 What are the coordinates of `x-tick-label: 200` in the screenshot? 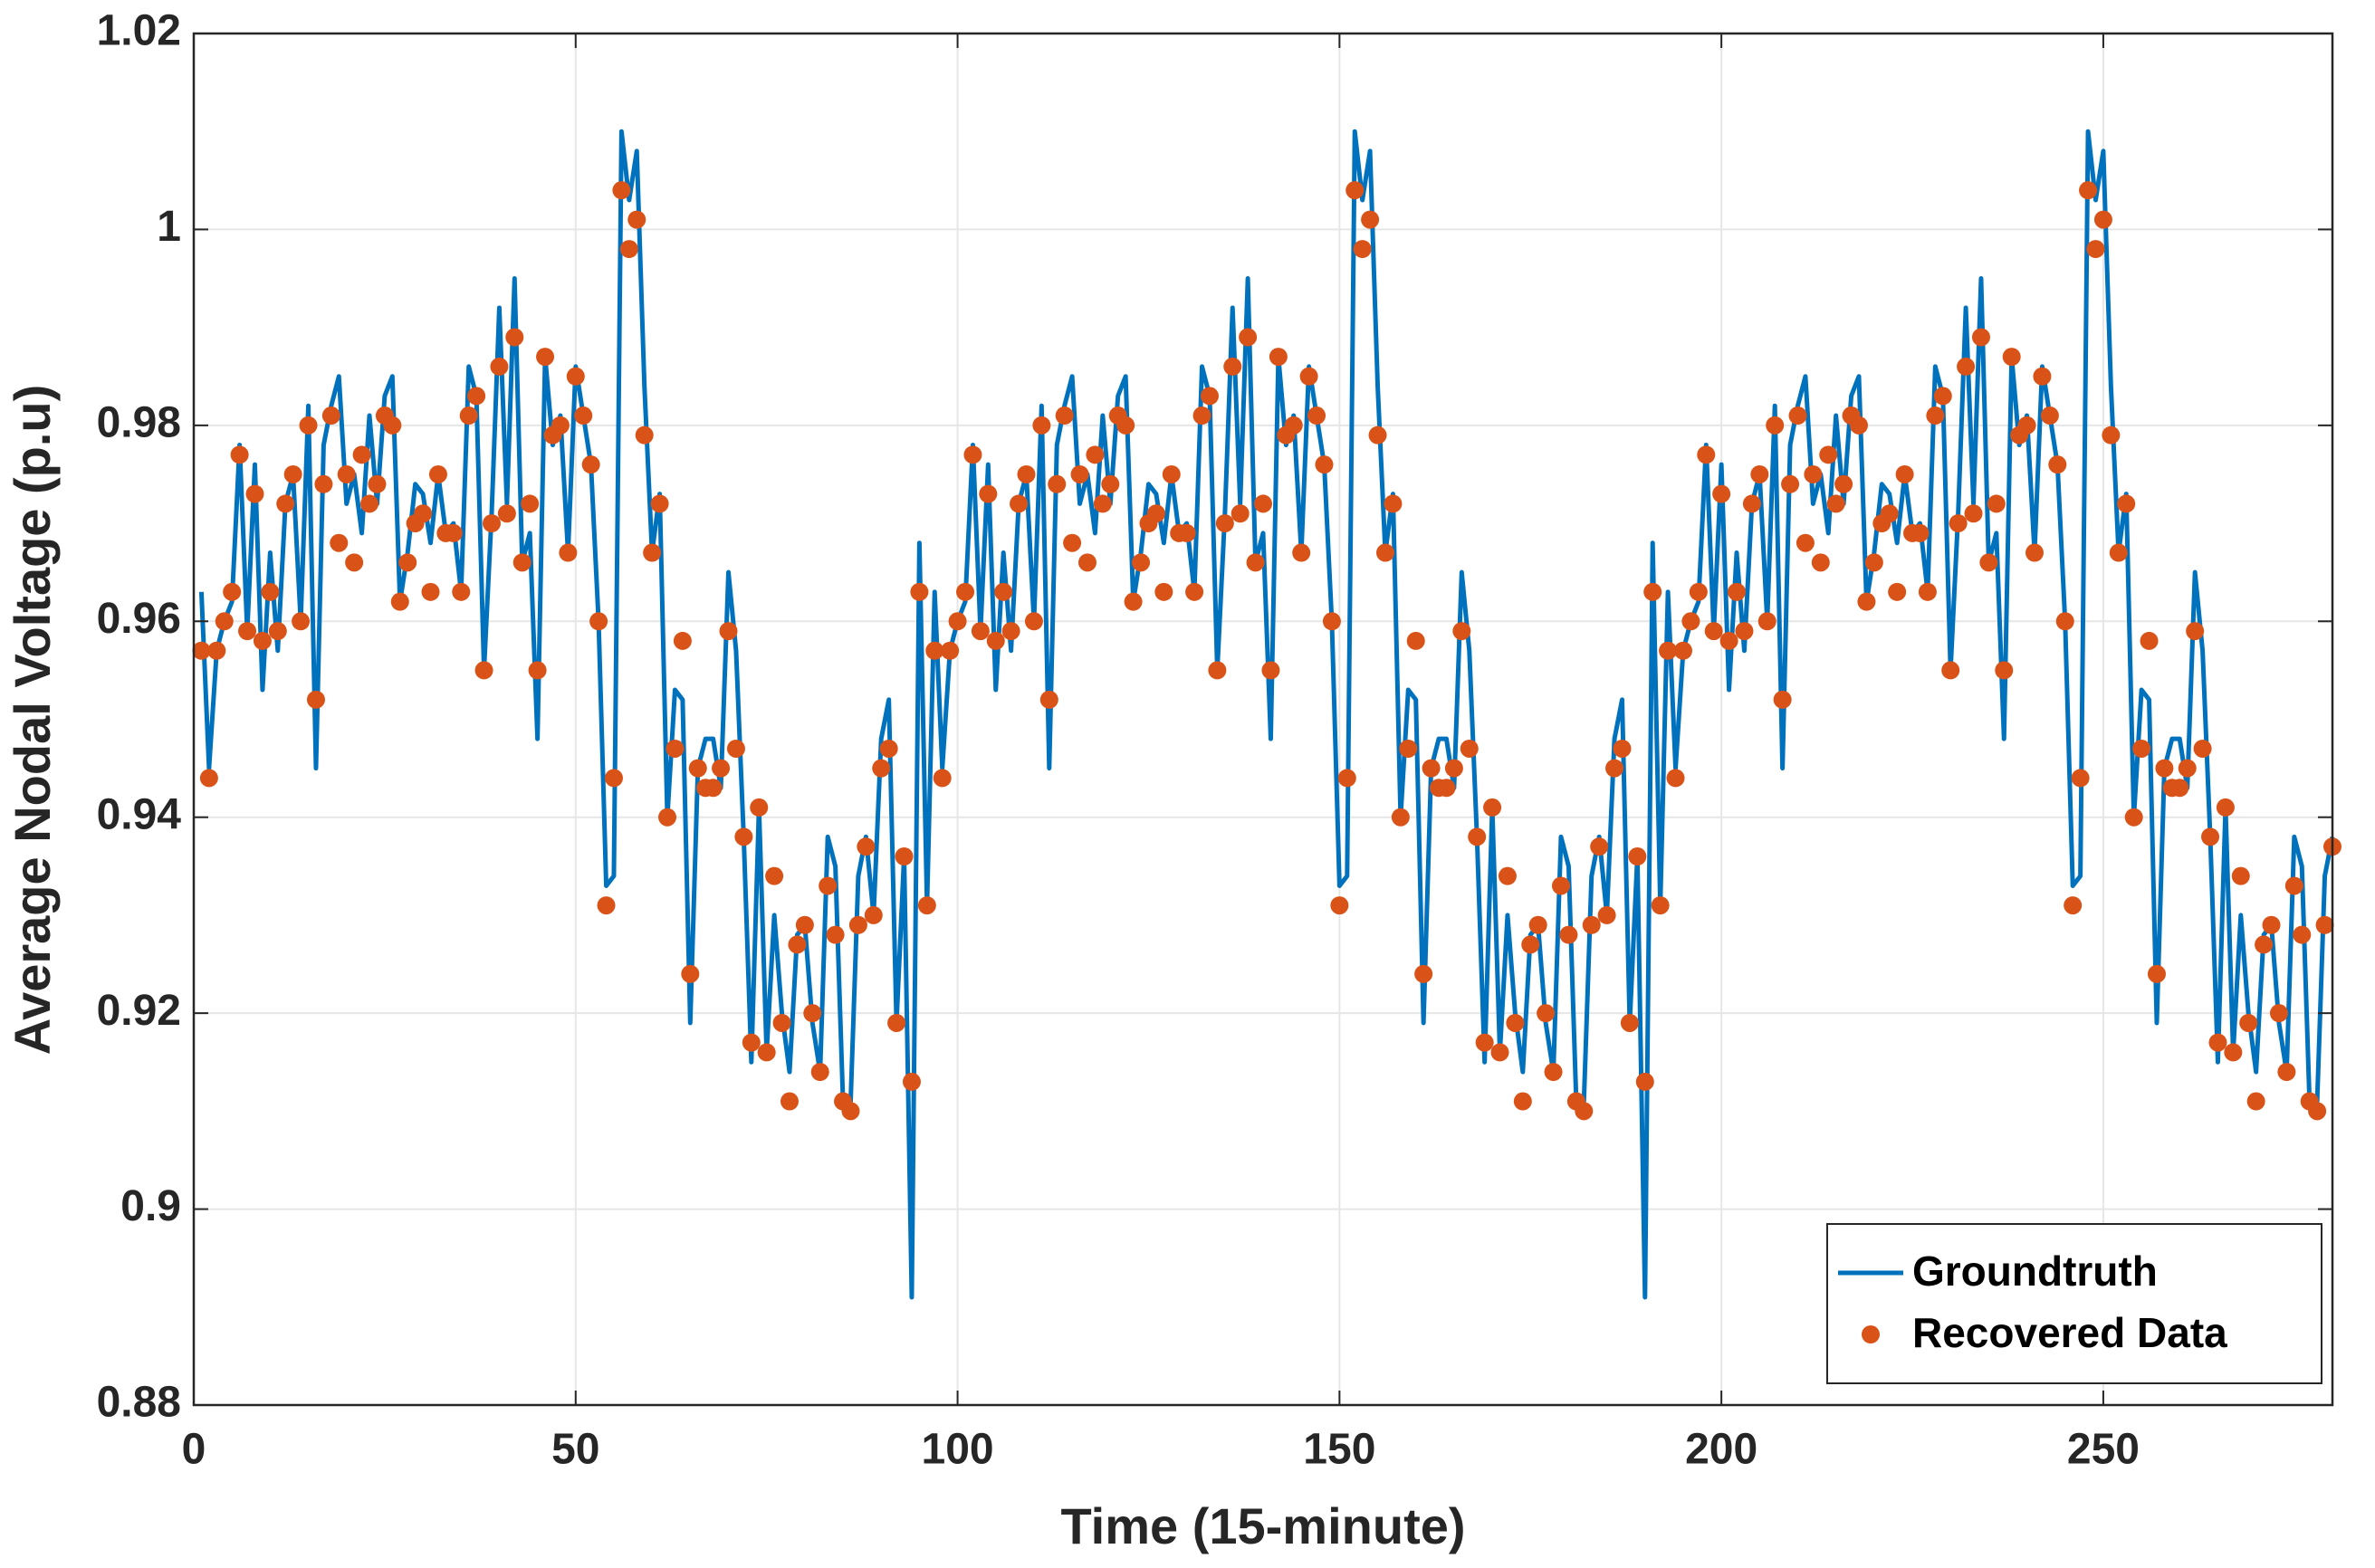 It's located at (1721, 1450).